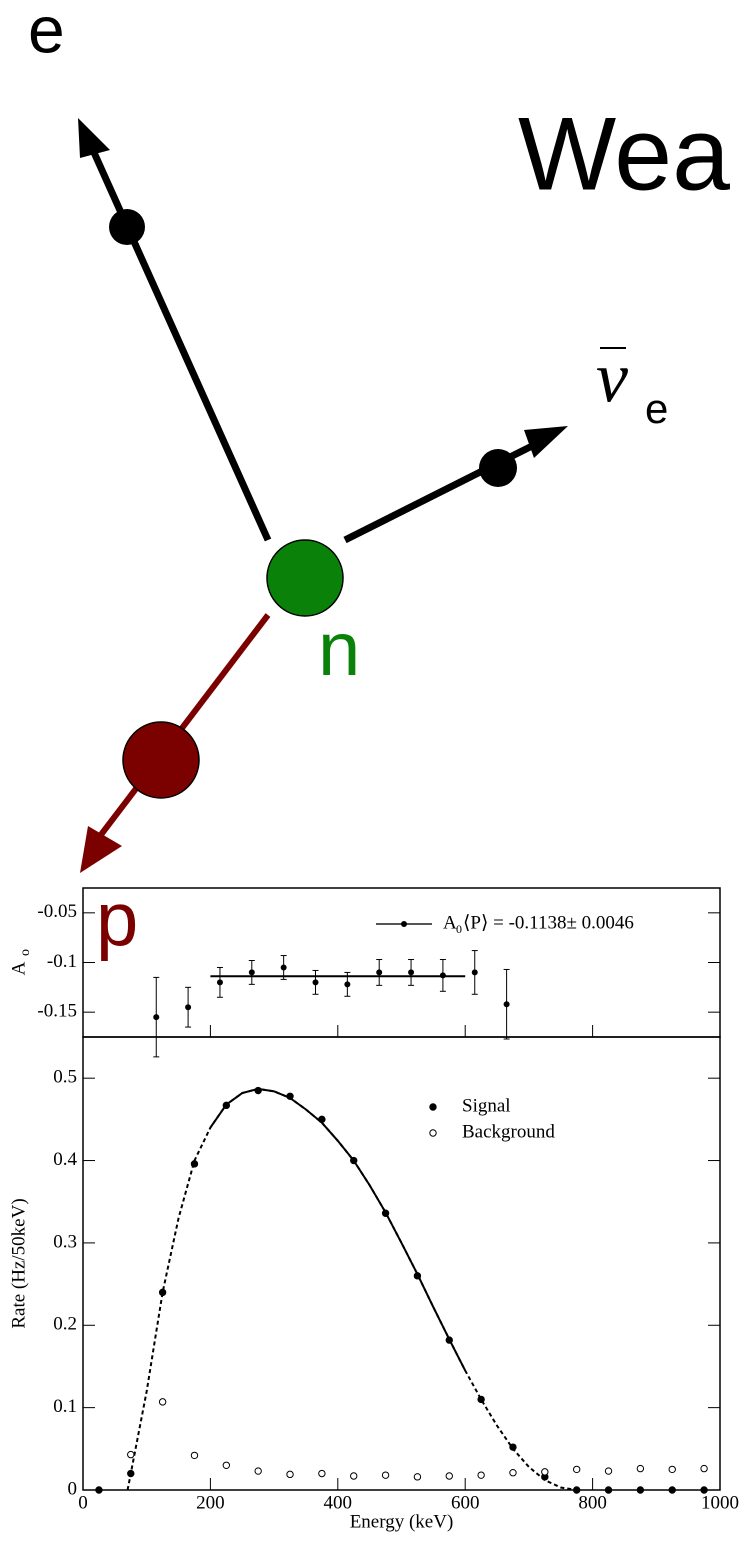 The height and width of the screenshot is (1553, 745). Describe the element at coordinates (46, 33) in the screenshot. I see `electron-label: e` at that location.